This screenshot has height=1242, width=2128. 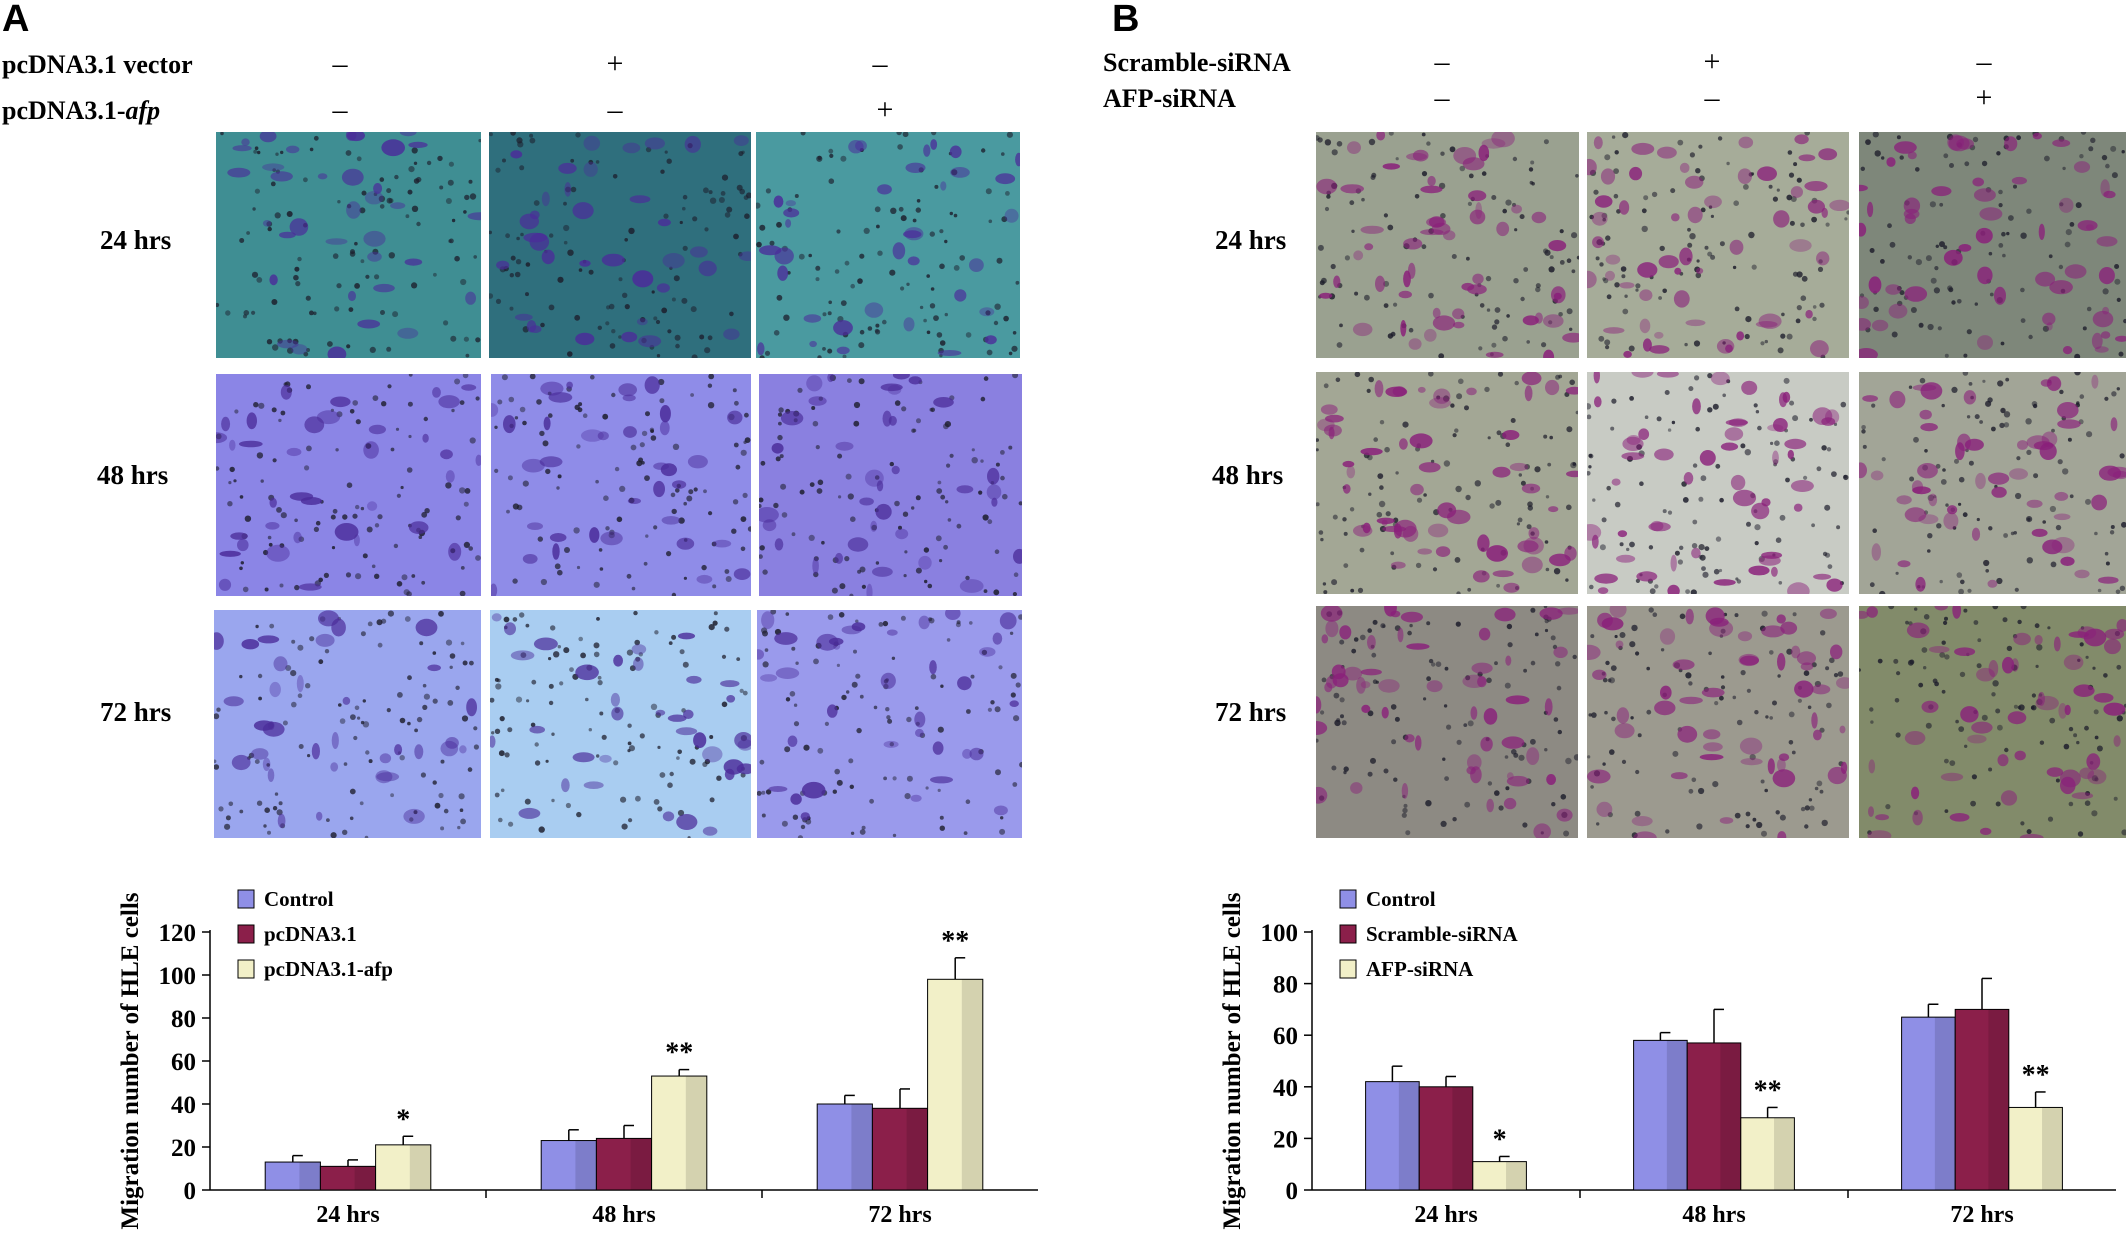 I want to click on panel-b-y-tick-label: 0, so click(x=1292, y=1191).